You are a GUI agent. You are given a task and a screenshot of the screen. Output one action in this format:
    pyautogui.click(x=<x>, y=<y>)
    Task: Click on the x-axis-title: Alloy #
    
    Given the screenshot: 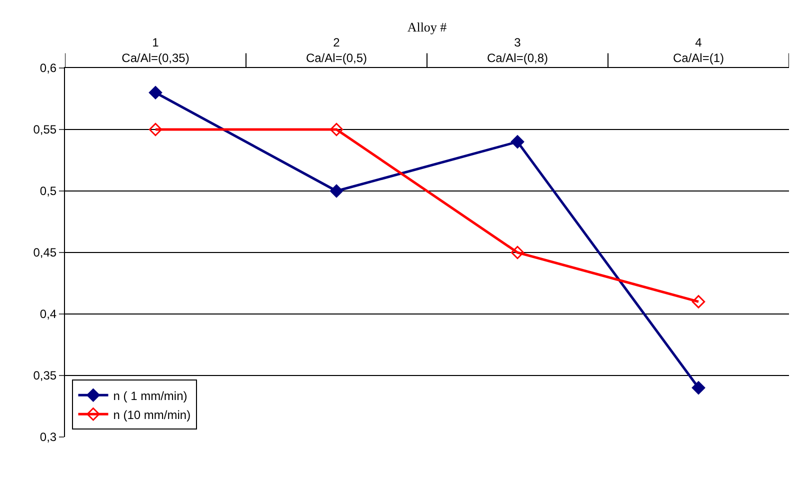 What is the action you would take?
    pyautogui.click(x=427, y=27)
    